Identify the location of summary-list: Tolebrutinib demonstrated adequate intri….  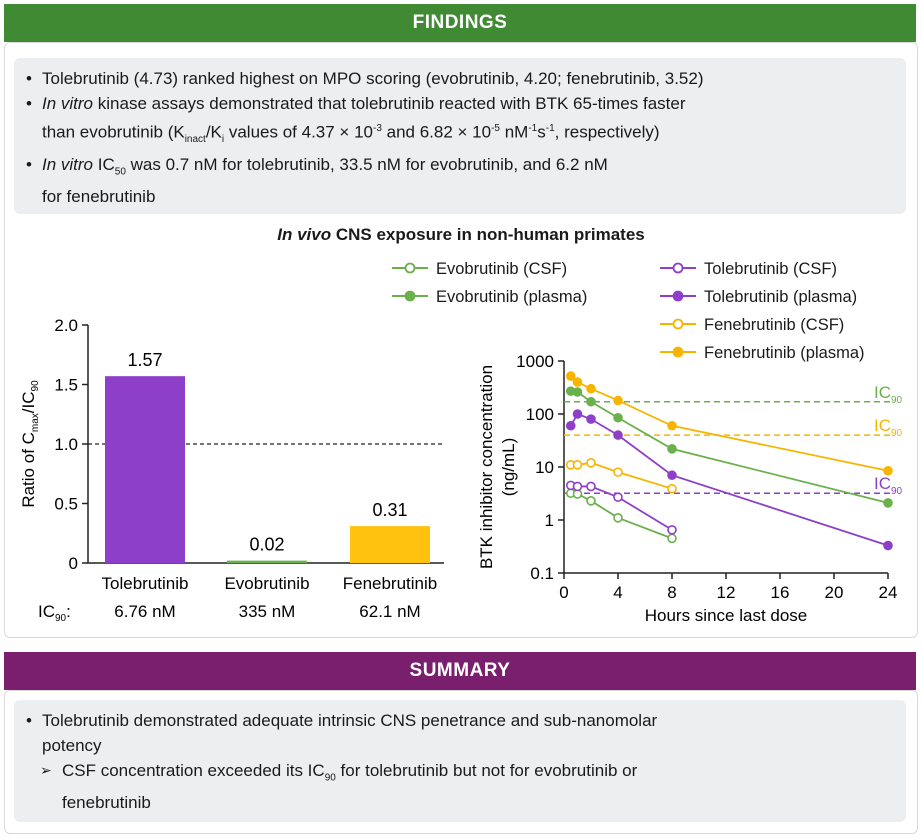
(459, 761).